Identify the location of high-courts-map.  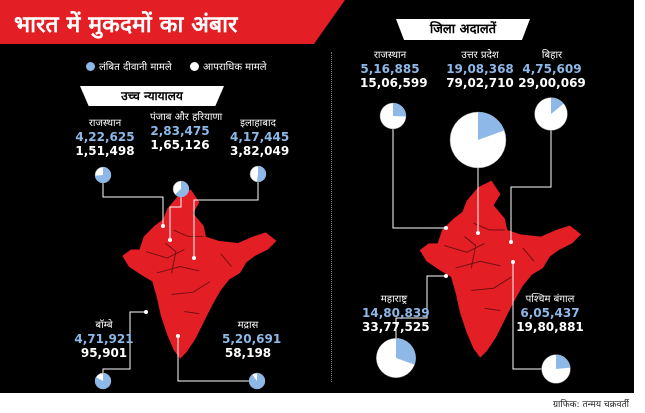
(199, 274).